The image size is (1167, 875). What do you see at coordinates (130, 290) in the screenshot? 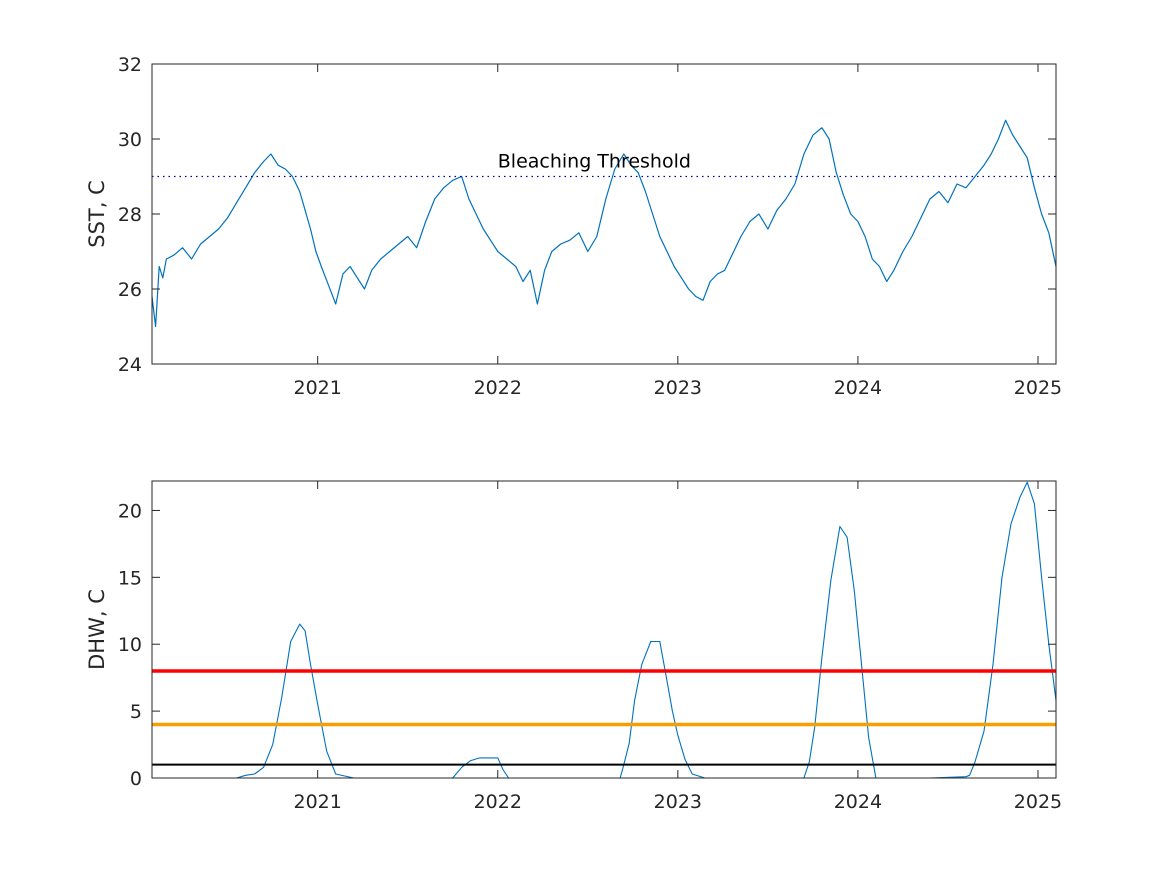
I see `y-tick-label: 26` at bounding box center [130, 290].